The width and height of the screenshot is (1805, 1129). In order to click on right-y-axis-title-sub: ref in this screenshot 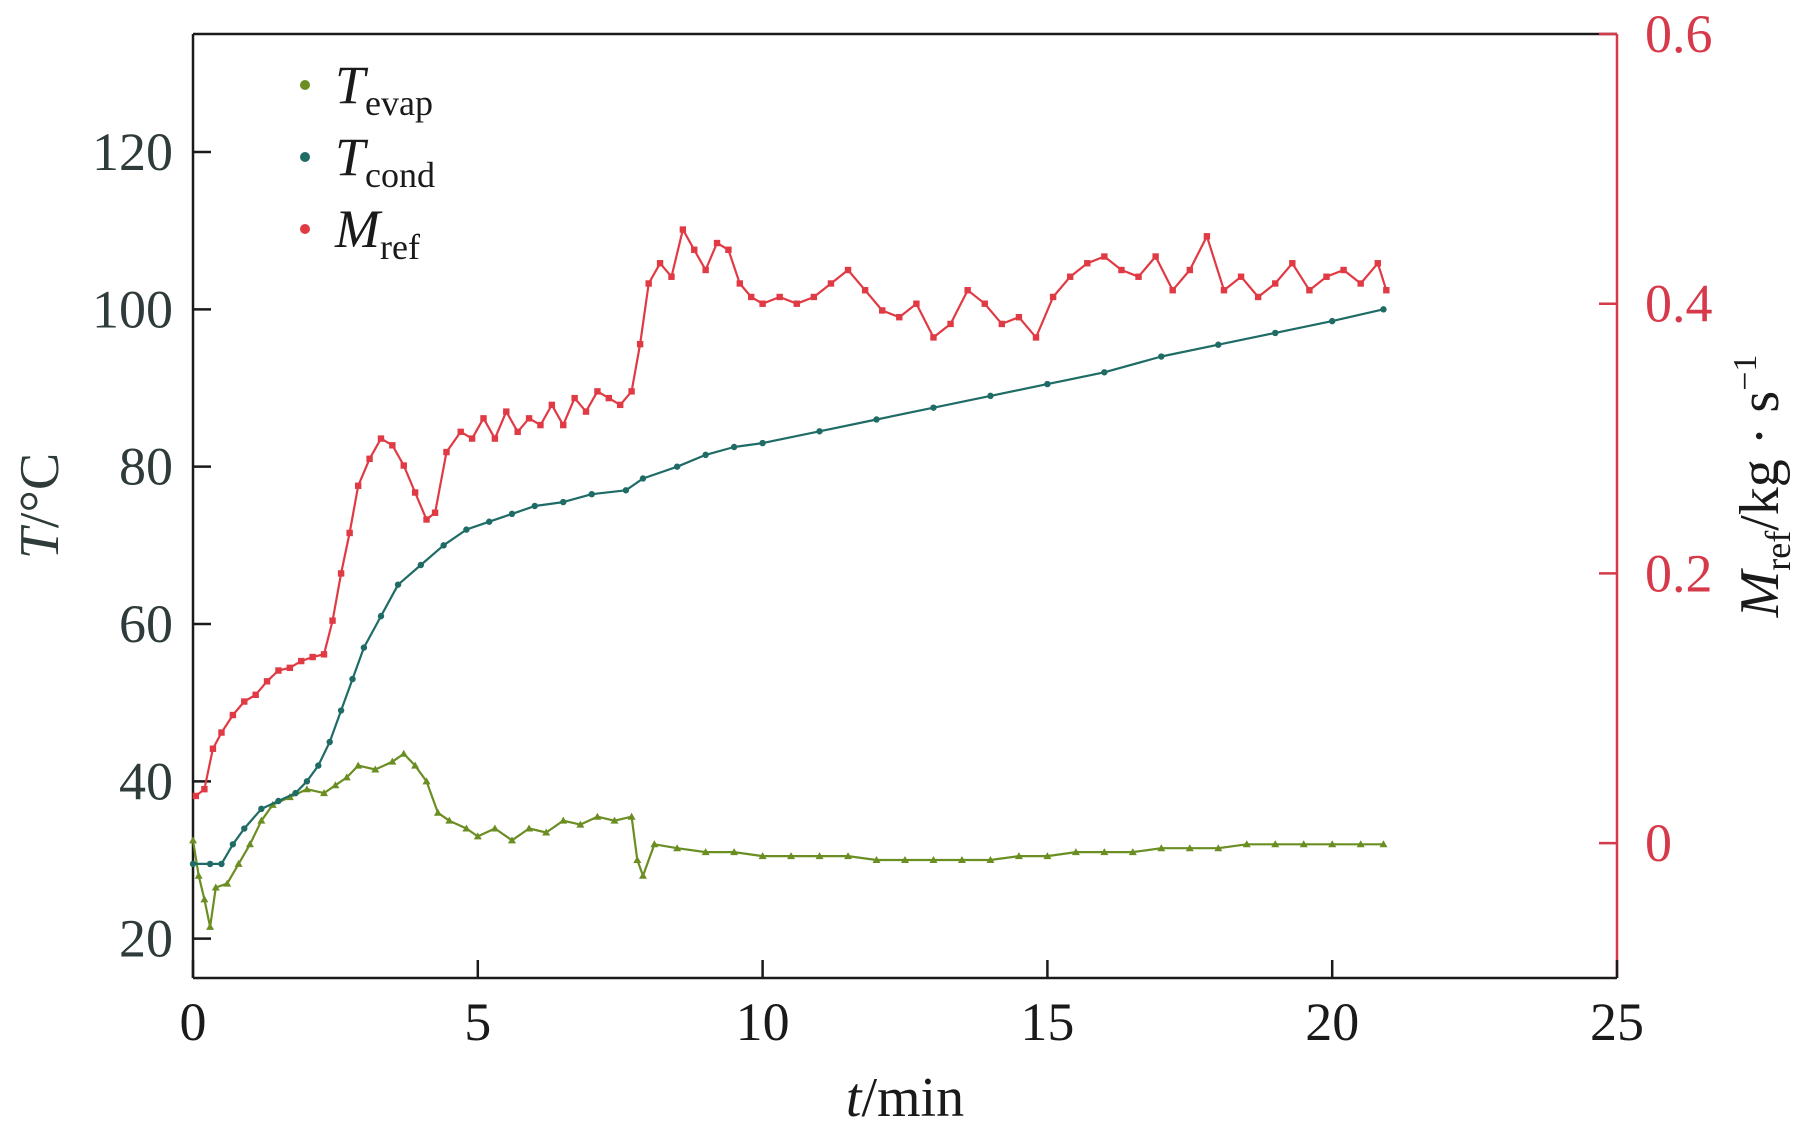, I will do `click(1778, 551)`.